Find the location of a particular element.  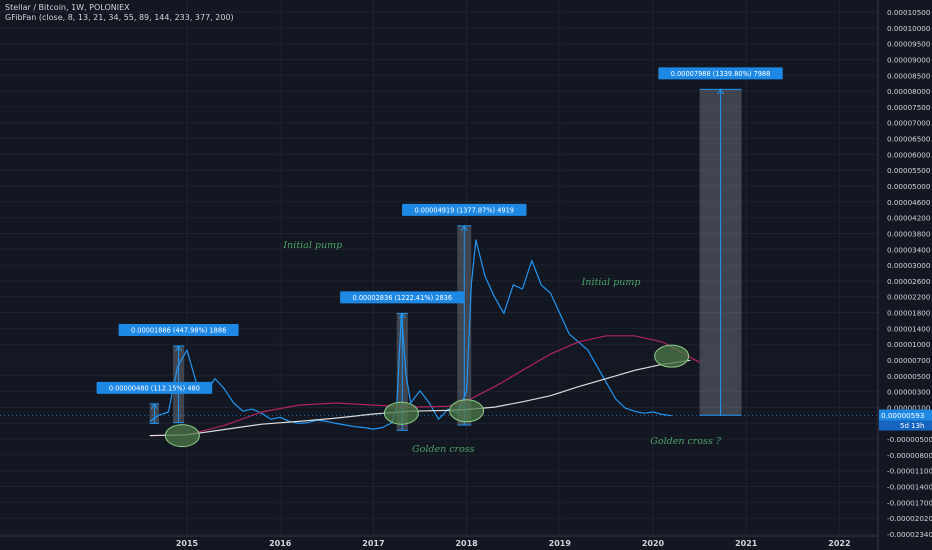

y-tick-label: 0.00006500 is located at coordinates (909, 139).